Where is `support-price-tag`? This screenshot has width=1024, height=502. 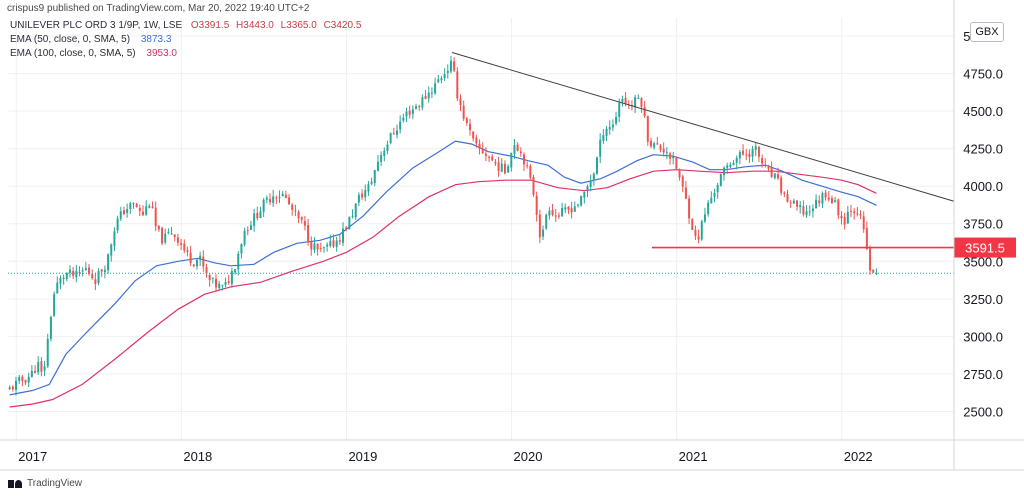 support-price-tag is located at coordinates (985, 247).